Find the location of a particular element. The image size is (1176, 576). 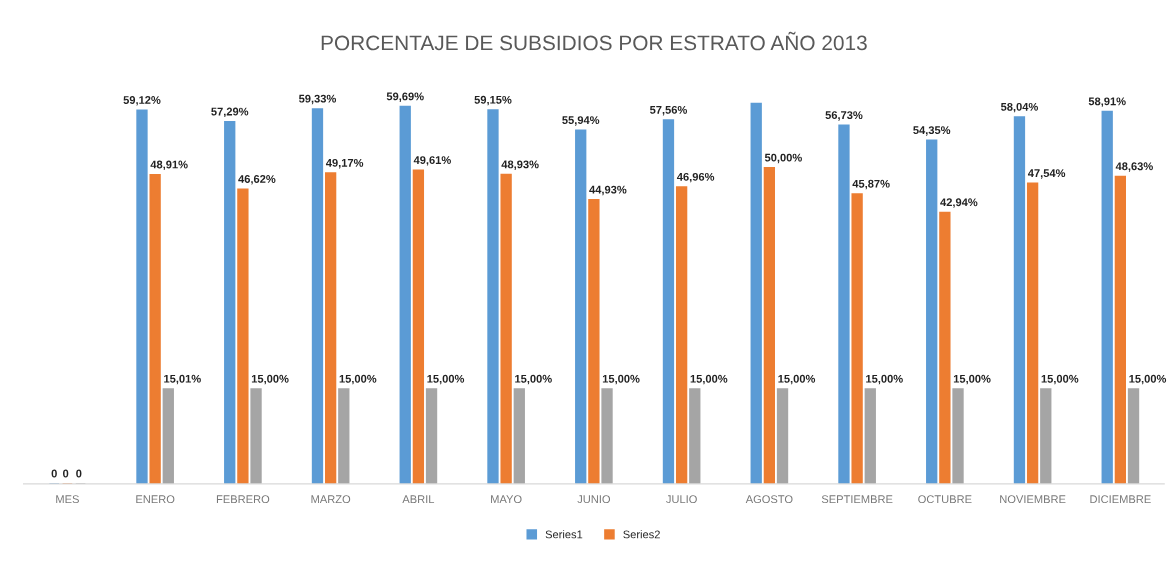

legend-label: Series2 is located at coordinates (641, 534).